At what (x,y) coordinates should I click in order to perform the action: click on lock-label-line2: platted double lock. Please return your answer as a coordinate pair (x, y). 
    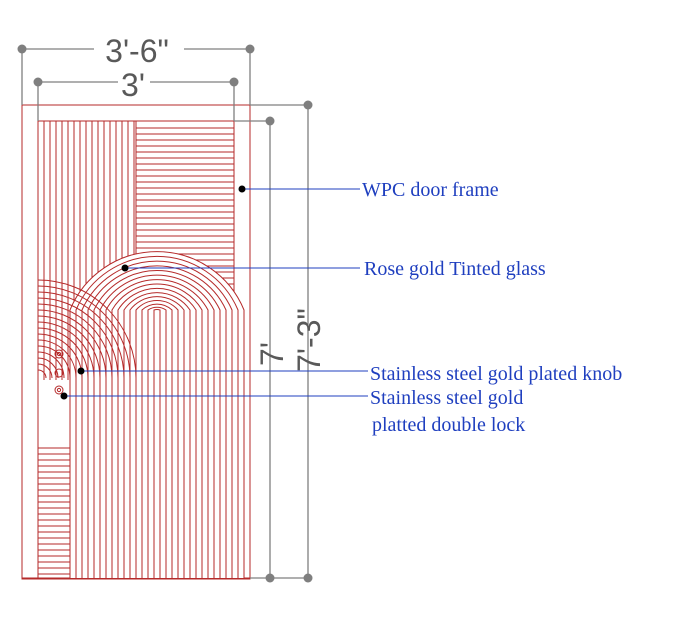
    Looking at the image, I should click on (448, 425).